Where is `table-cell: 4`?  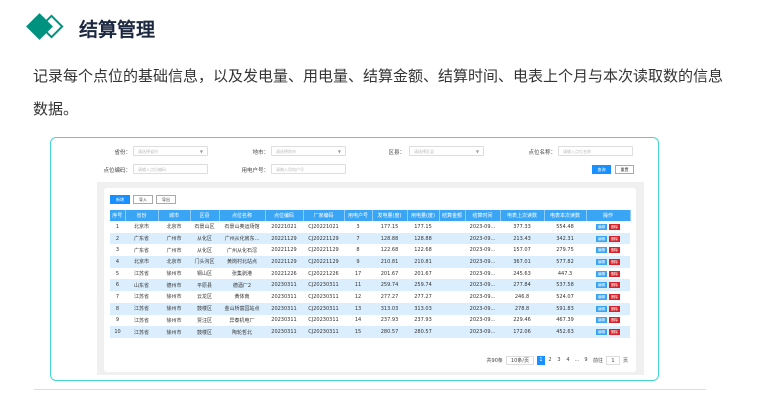
table-cell: 4 is located at coordinates (117, 262).